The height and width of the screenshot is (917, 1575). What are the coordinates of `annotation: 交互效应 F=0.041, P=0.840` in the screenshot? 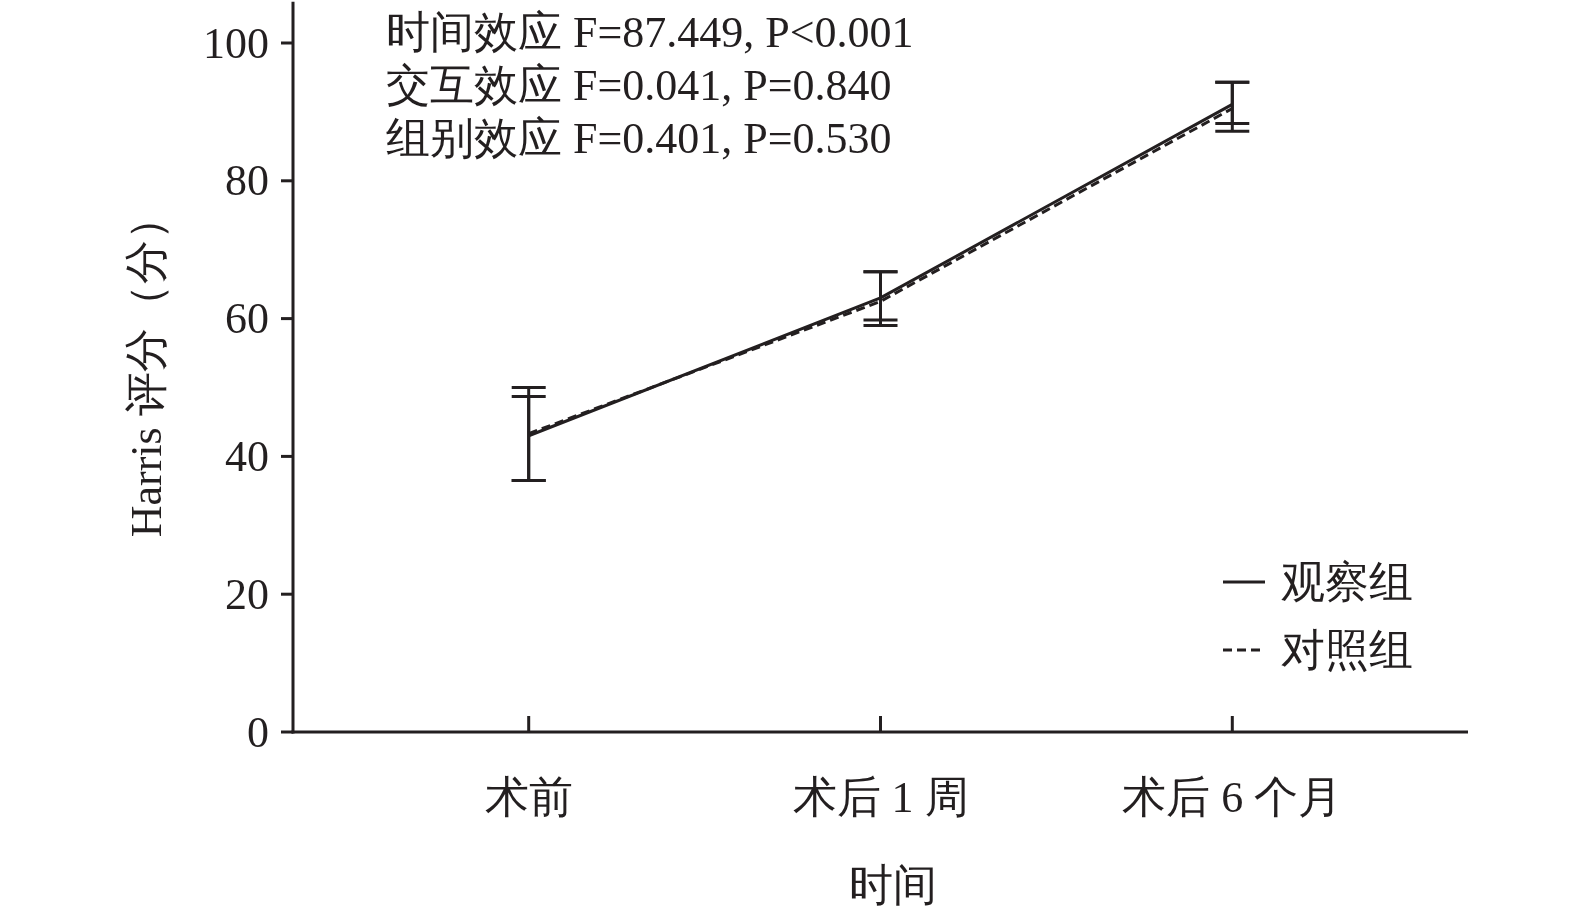 It's located at (639, 85).